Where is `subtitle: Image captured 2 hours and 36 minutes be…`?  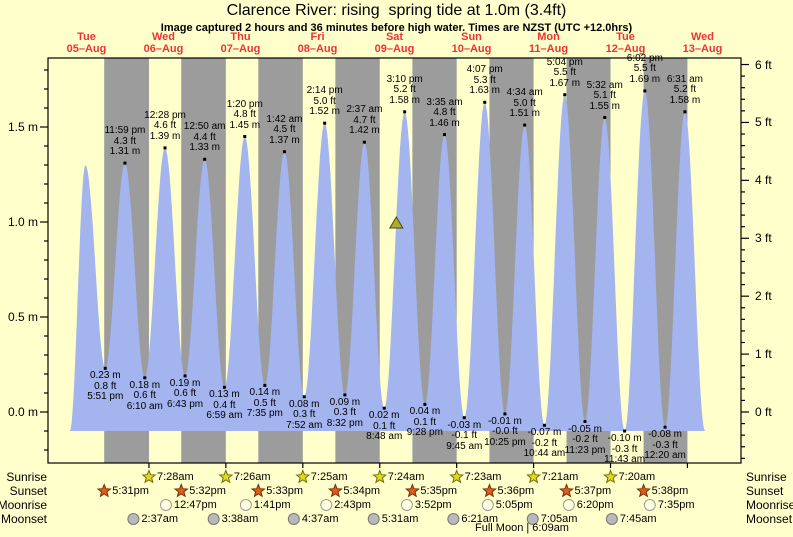
subtitle: Image captured 2 hours and 36 minutes be… is located at coordinates (396, 28).